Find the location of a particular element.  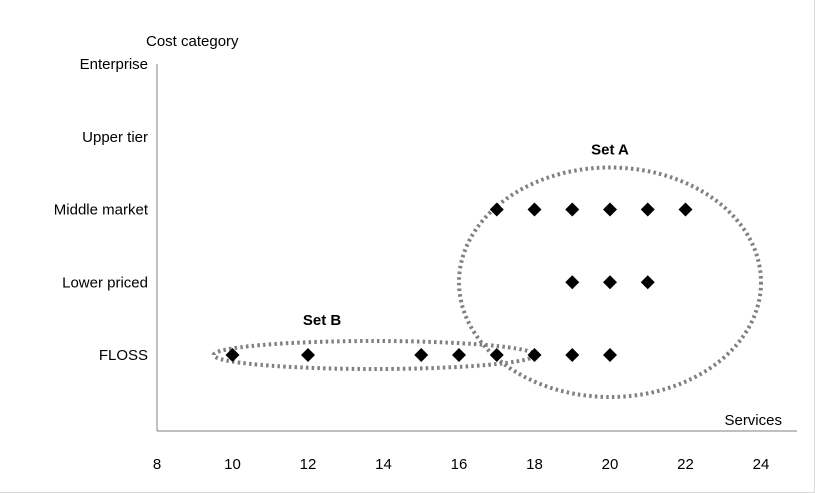

x-tick-label: 24 is located at coordinates (761, 464).